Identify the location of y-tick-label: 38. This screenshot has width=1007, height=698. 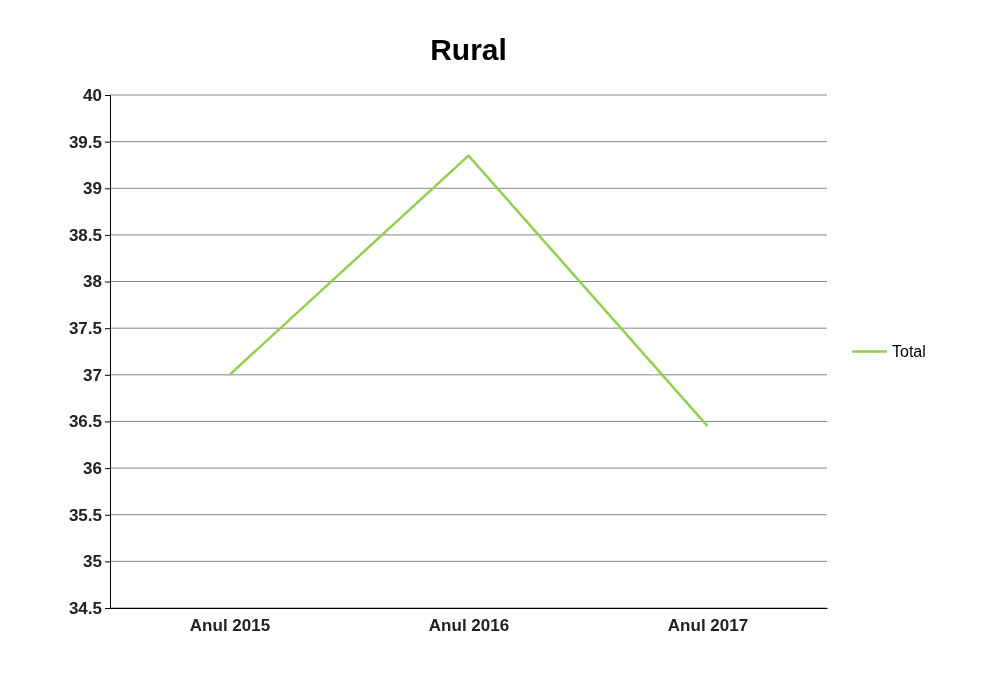
(92, 282).